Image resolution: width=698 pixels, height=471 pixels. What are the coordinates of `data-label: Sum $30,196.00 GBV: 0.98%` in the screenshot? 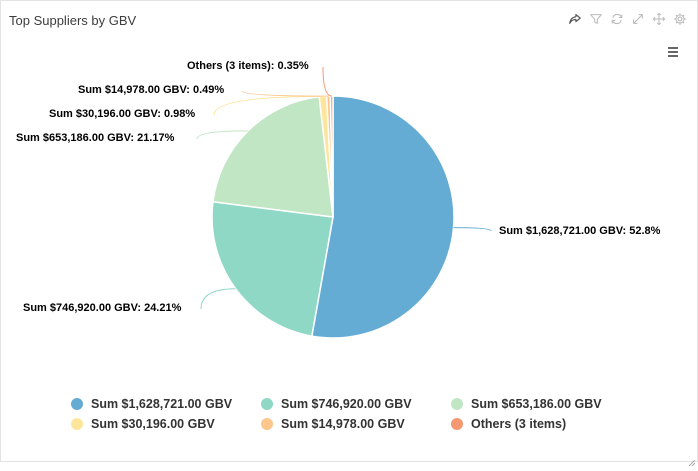 It's located at (122, 114).